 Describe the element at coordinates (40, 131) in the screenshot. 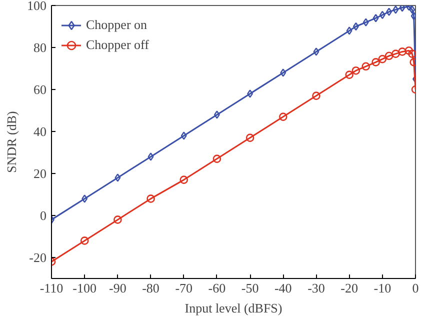

I see `y-tick-label: 40` at that location.